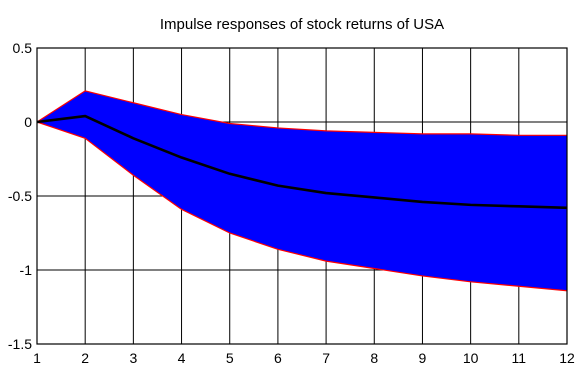 Image resolution: width=576 pixels, height=371 pixels. Describe the element at coordinates (133, 358) in the screenshot. I see `x-tick-label: 3` at that location.